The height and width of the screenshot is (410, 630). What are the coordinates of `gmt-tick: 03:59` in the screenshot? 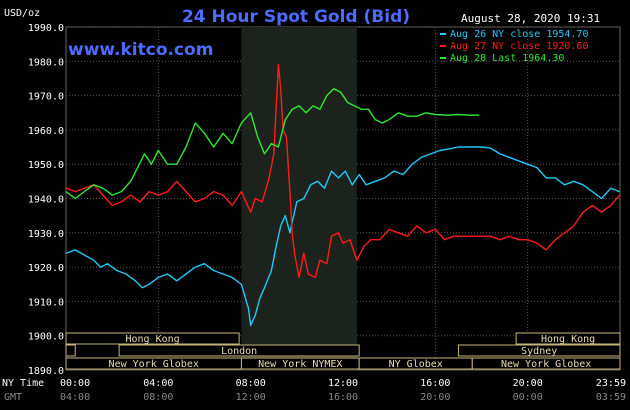 It's located at (611, 397).